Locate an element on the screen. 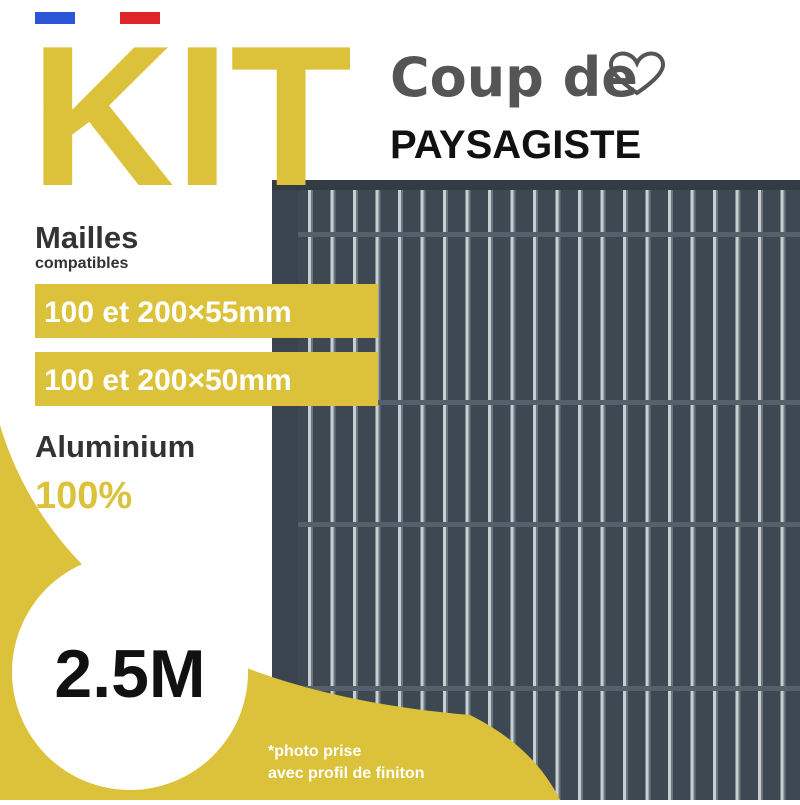  heart-icon is located at coordinates (637, 73).